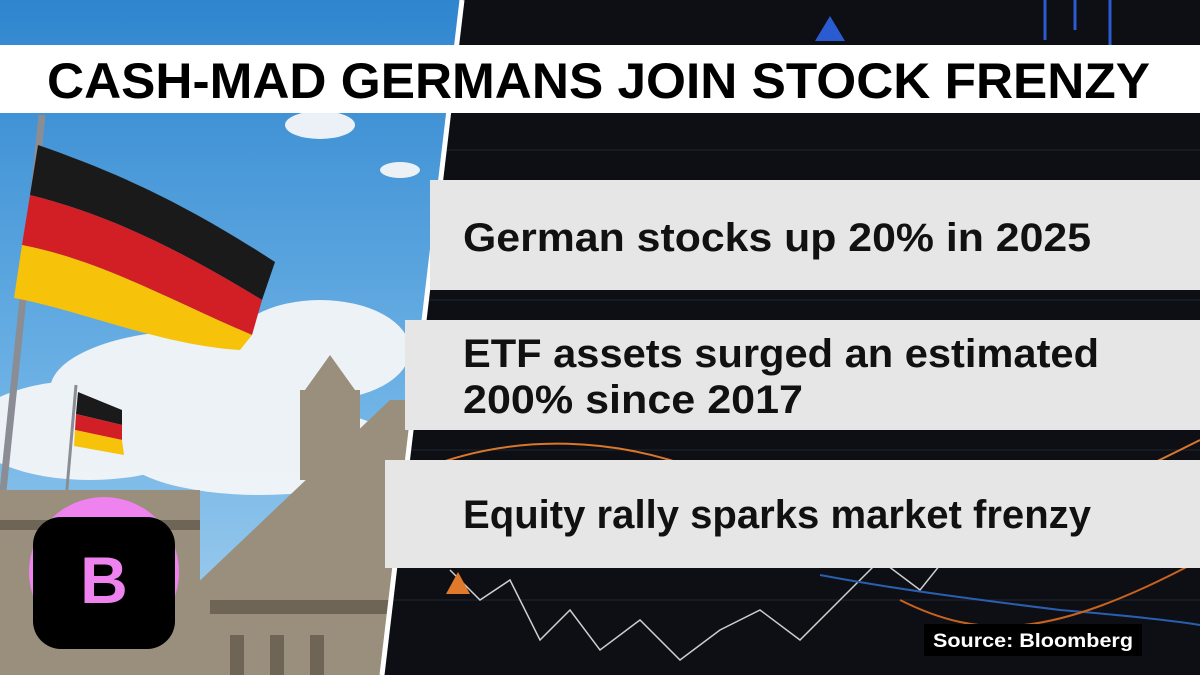 Image resolution: width=1200 pixels, height=675 pixels. What do you see at coordinates (633, 400) in the screenshot?
I see `bullet-text: 200% since 2017` at bounding box center [633, 400].